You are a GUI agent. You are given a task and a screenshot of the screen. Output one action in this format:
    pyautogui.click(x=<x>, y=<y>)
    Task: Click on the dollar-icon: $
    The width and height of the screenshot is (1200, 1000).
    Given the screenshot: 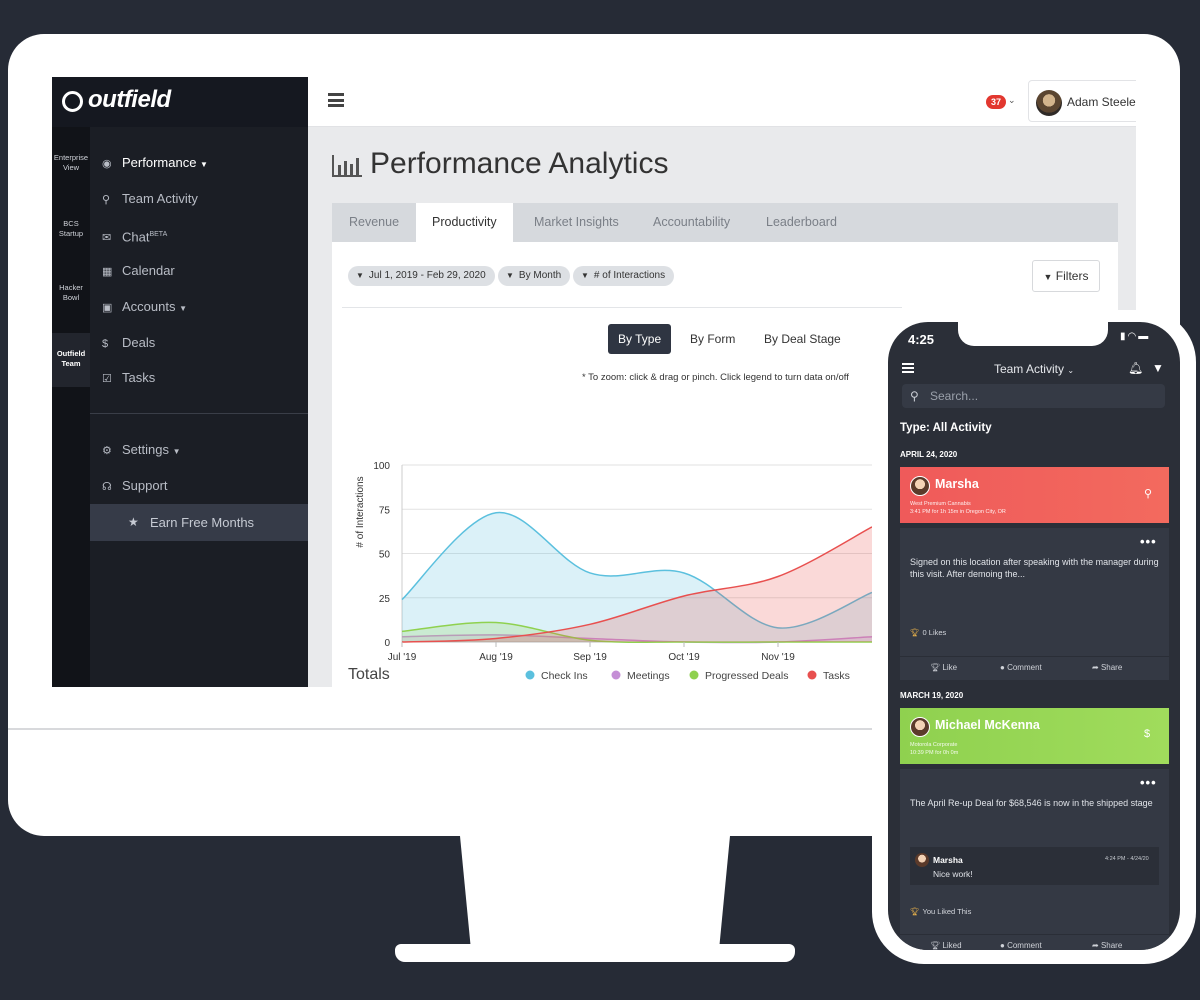 What is the action you would take?
    pyautogui.click(x=105, y=344)
    